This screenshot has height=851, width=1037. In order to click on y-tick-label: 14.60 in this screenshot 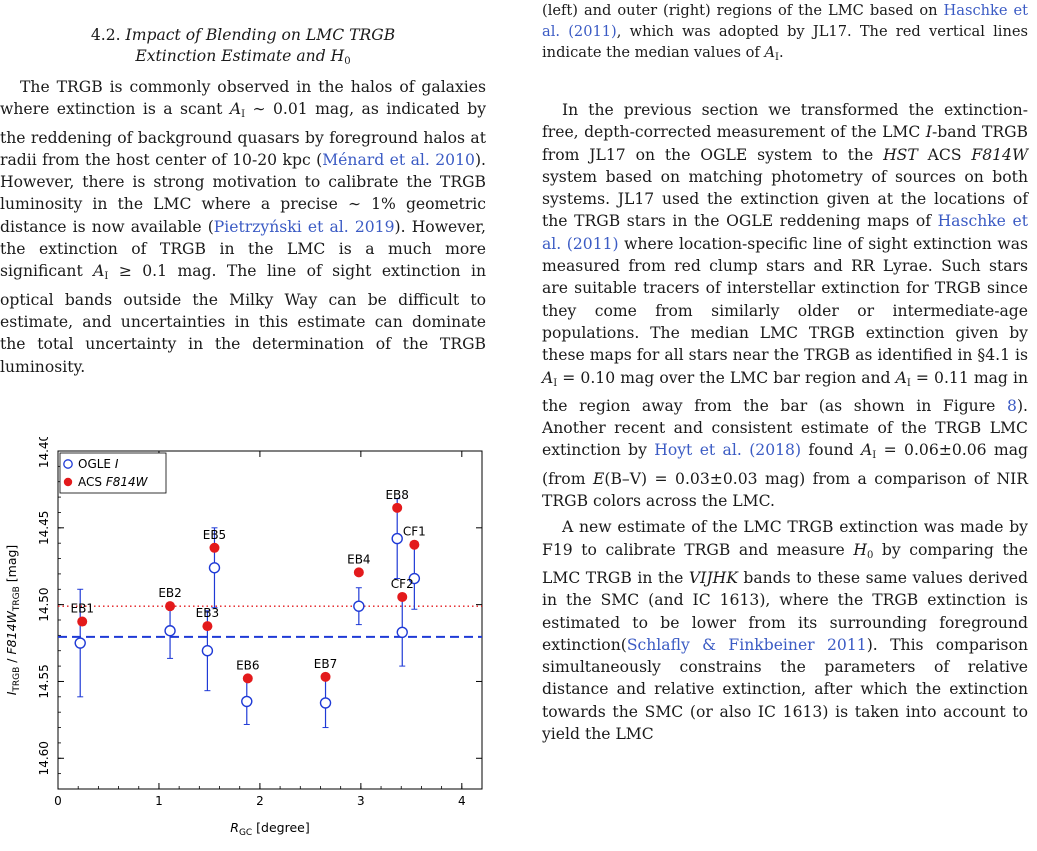, I will do `click(44, 758)`.